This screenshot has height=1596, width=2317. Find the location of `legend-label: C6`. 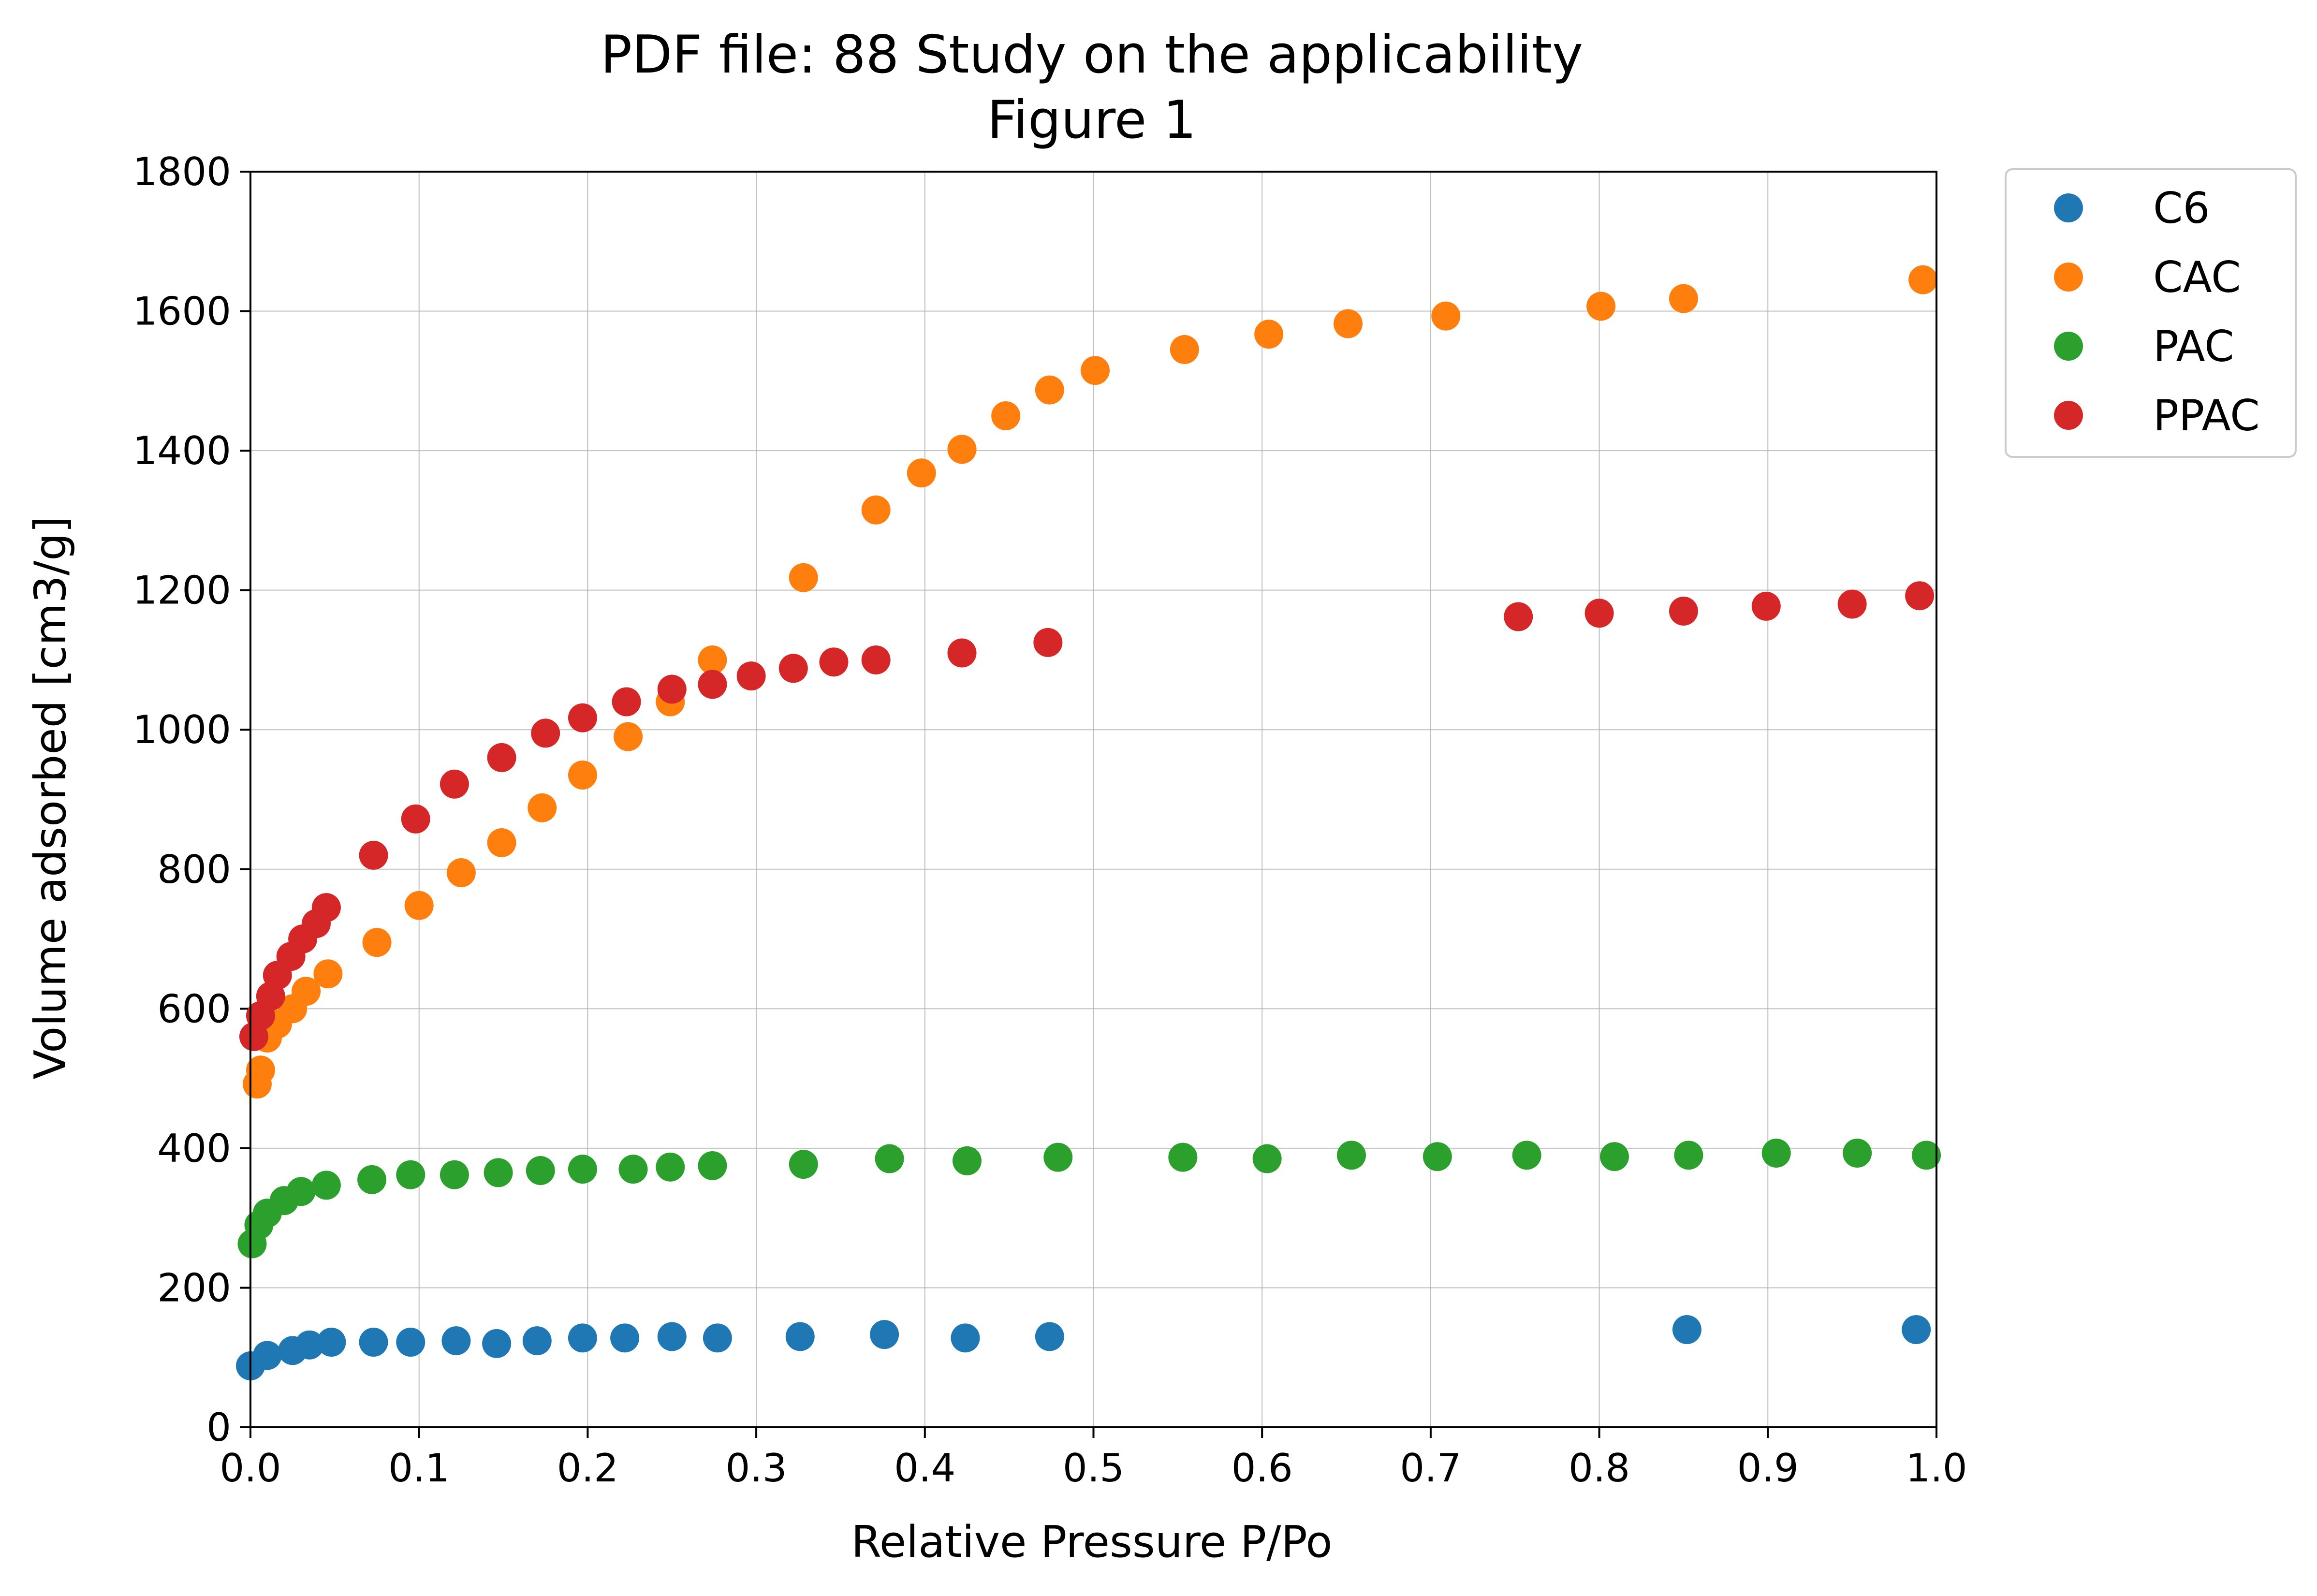

legend-label: C6 is located at coordinates (2181, 208).